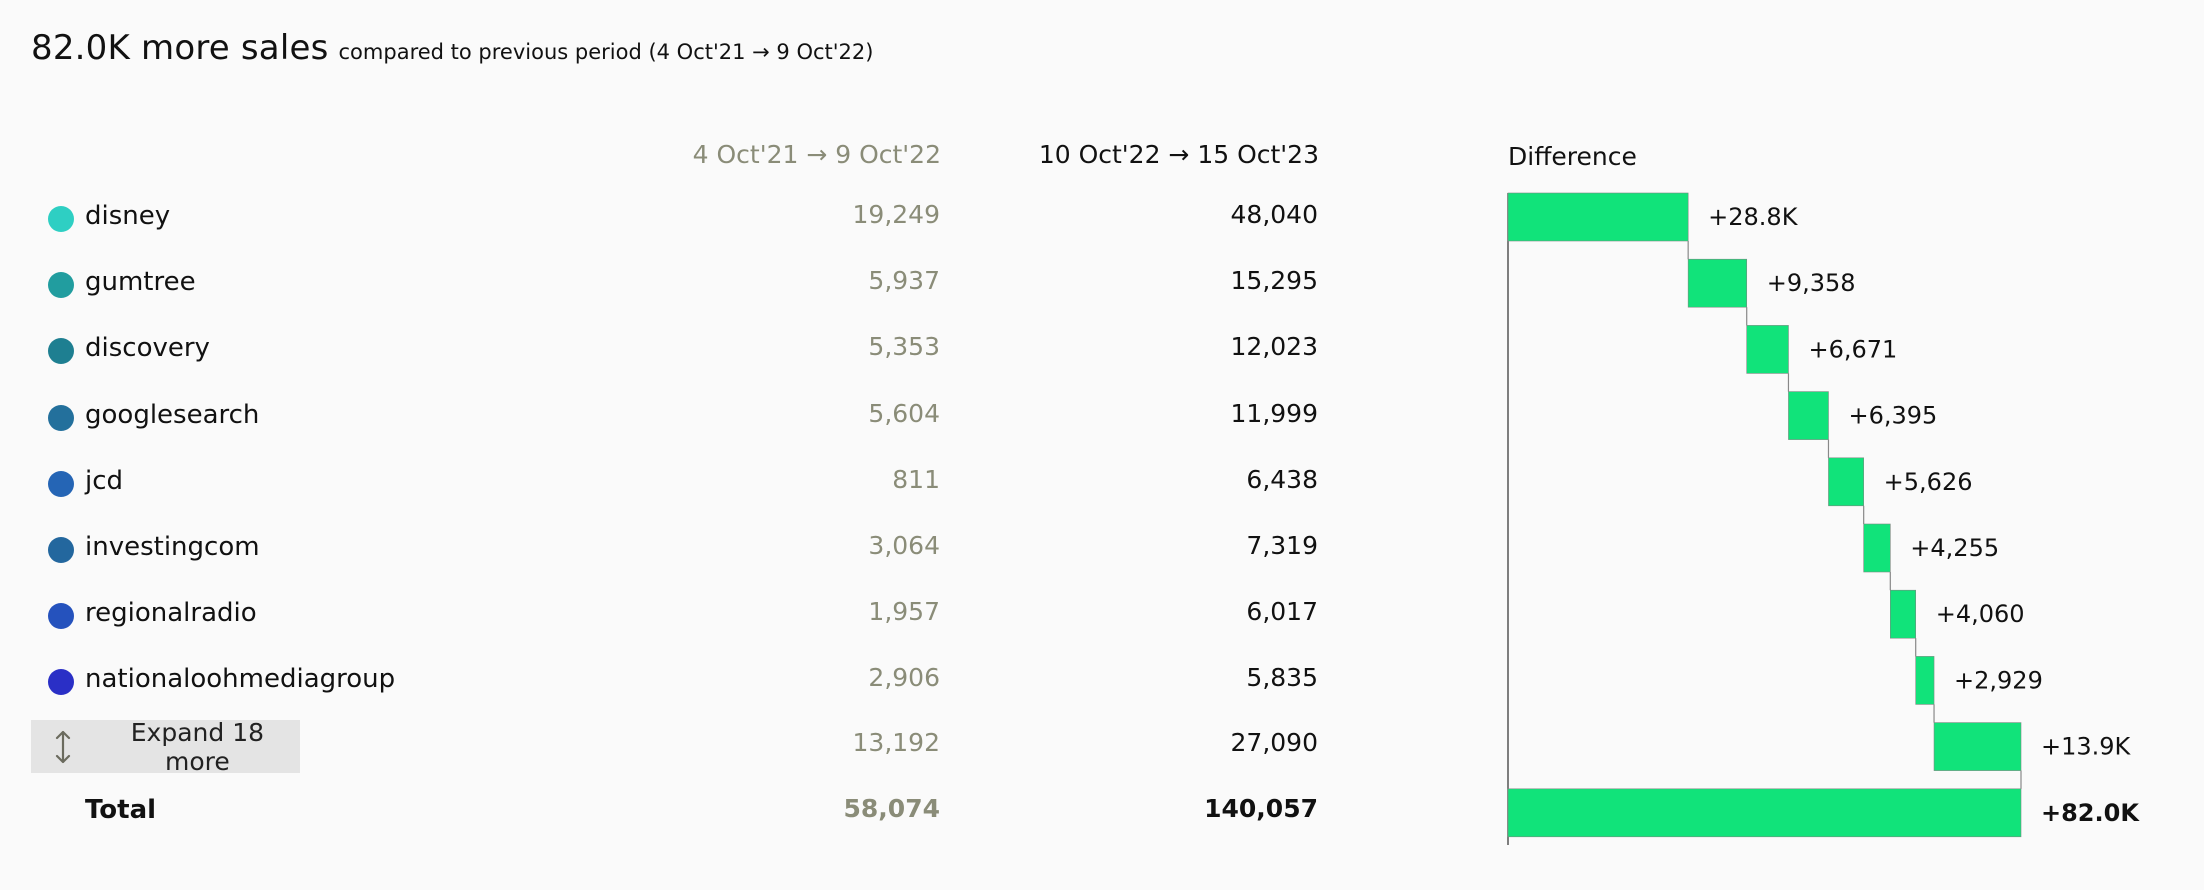 This screenshot has height=890, width=2204. What do you see at coordinates (140, 282) in the screenshot?
I see `row-name: gumtree` at bounding box center [140, 282].